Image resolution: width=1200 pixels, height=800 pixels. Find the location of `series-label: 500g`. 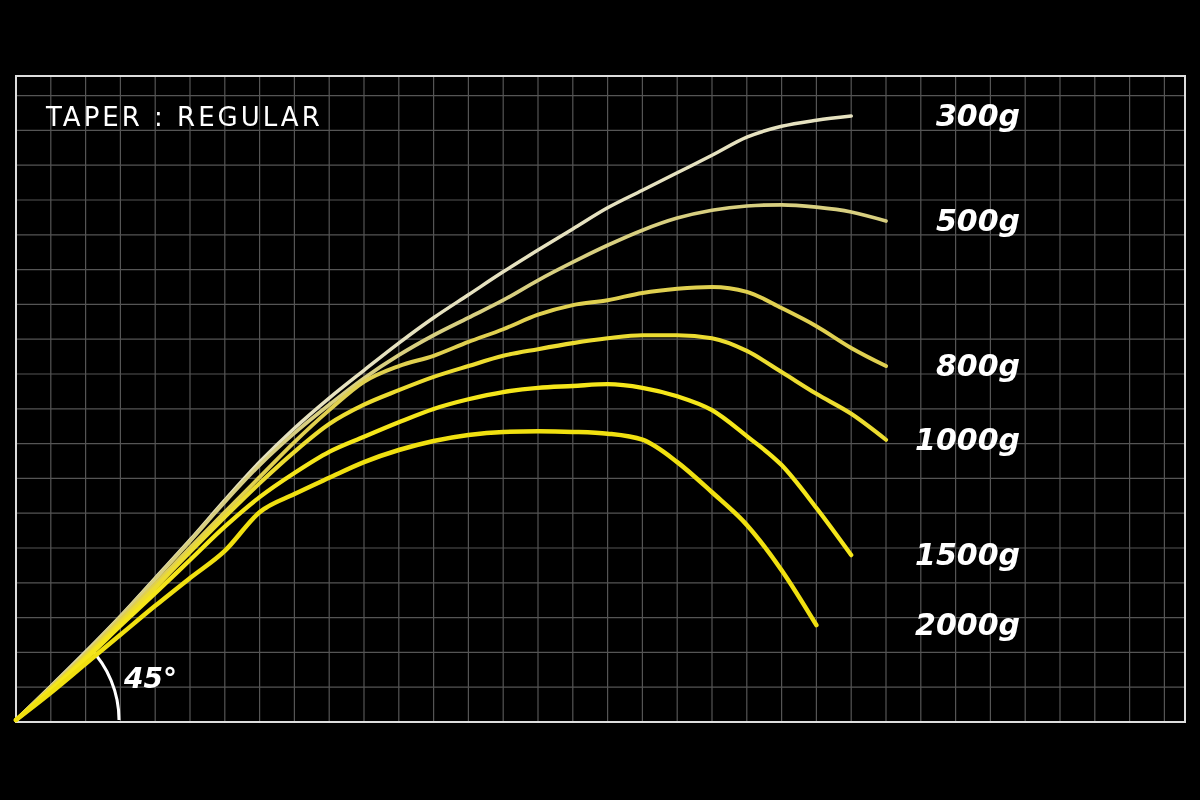

series-label: 500g is located at coordinates (977, 221).